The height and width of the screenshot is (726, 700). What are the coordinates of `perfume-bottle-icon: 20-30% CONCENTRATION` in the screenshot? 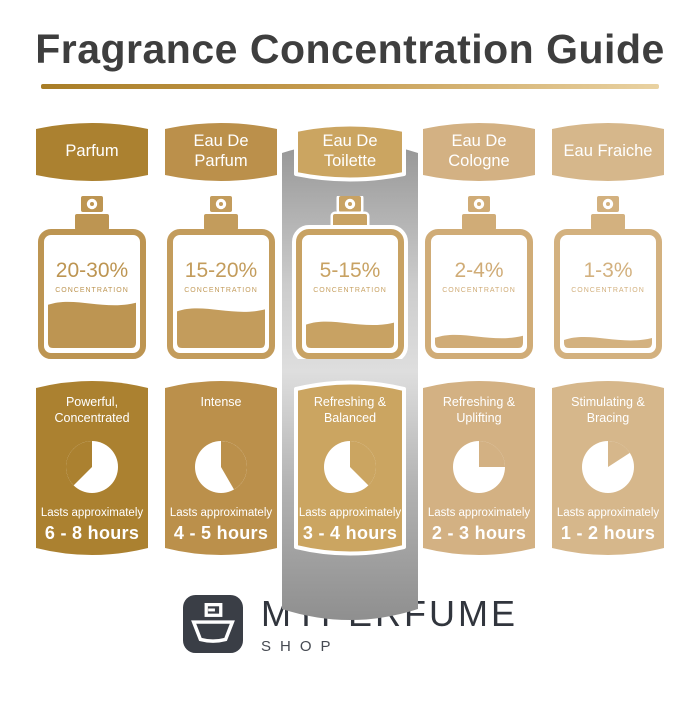 It's located at (92, 277).